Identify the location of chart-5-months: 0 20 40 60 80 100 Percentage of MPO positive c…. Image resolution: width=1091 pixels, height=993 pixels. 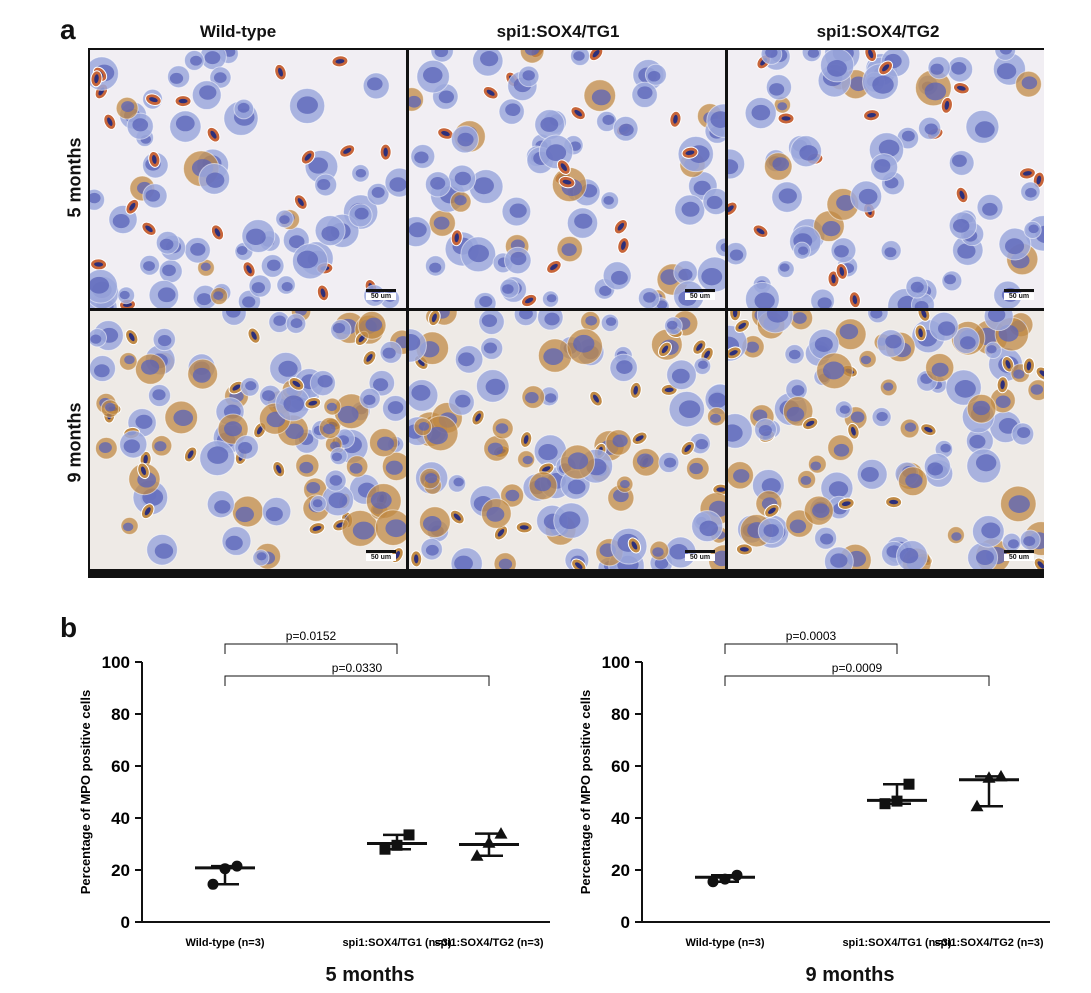
(314, 789).